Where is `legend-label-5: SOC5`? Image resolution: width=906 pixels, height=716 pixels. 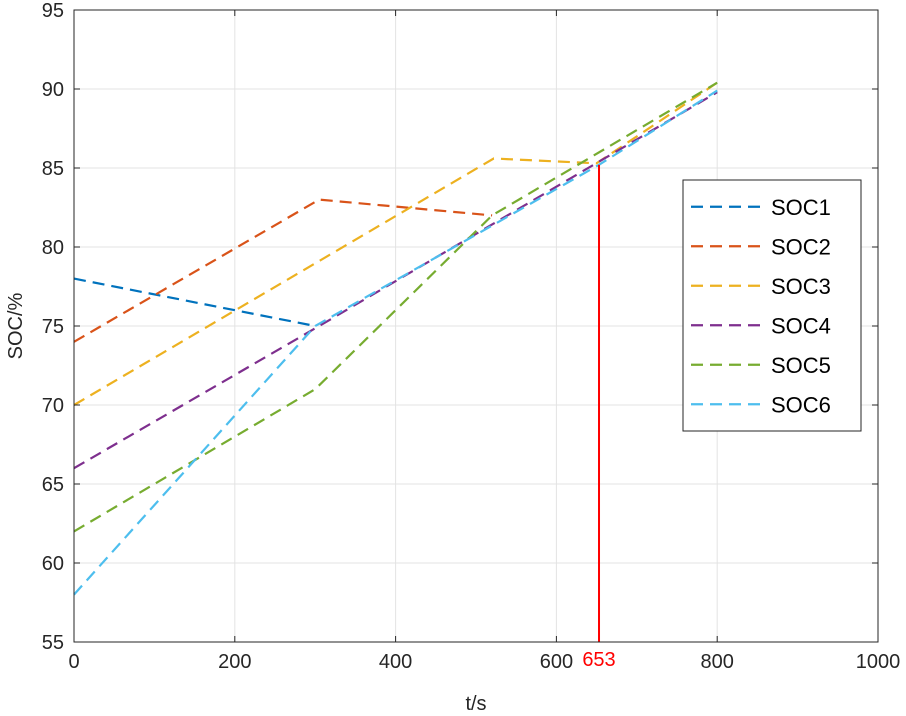
legend-label-5: SOC5 is located at coordinates (801, 365).